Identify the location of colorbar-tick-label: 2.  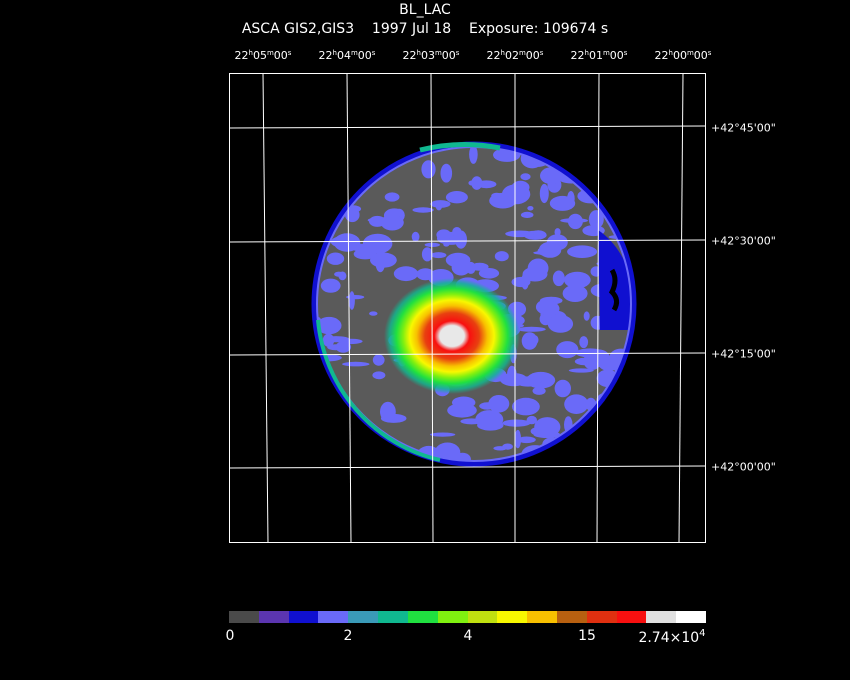
(348, 636).